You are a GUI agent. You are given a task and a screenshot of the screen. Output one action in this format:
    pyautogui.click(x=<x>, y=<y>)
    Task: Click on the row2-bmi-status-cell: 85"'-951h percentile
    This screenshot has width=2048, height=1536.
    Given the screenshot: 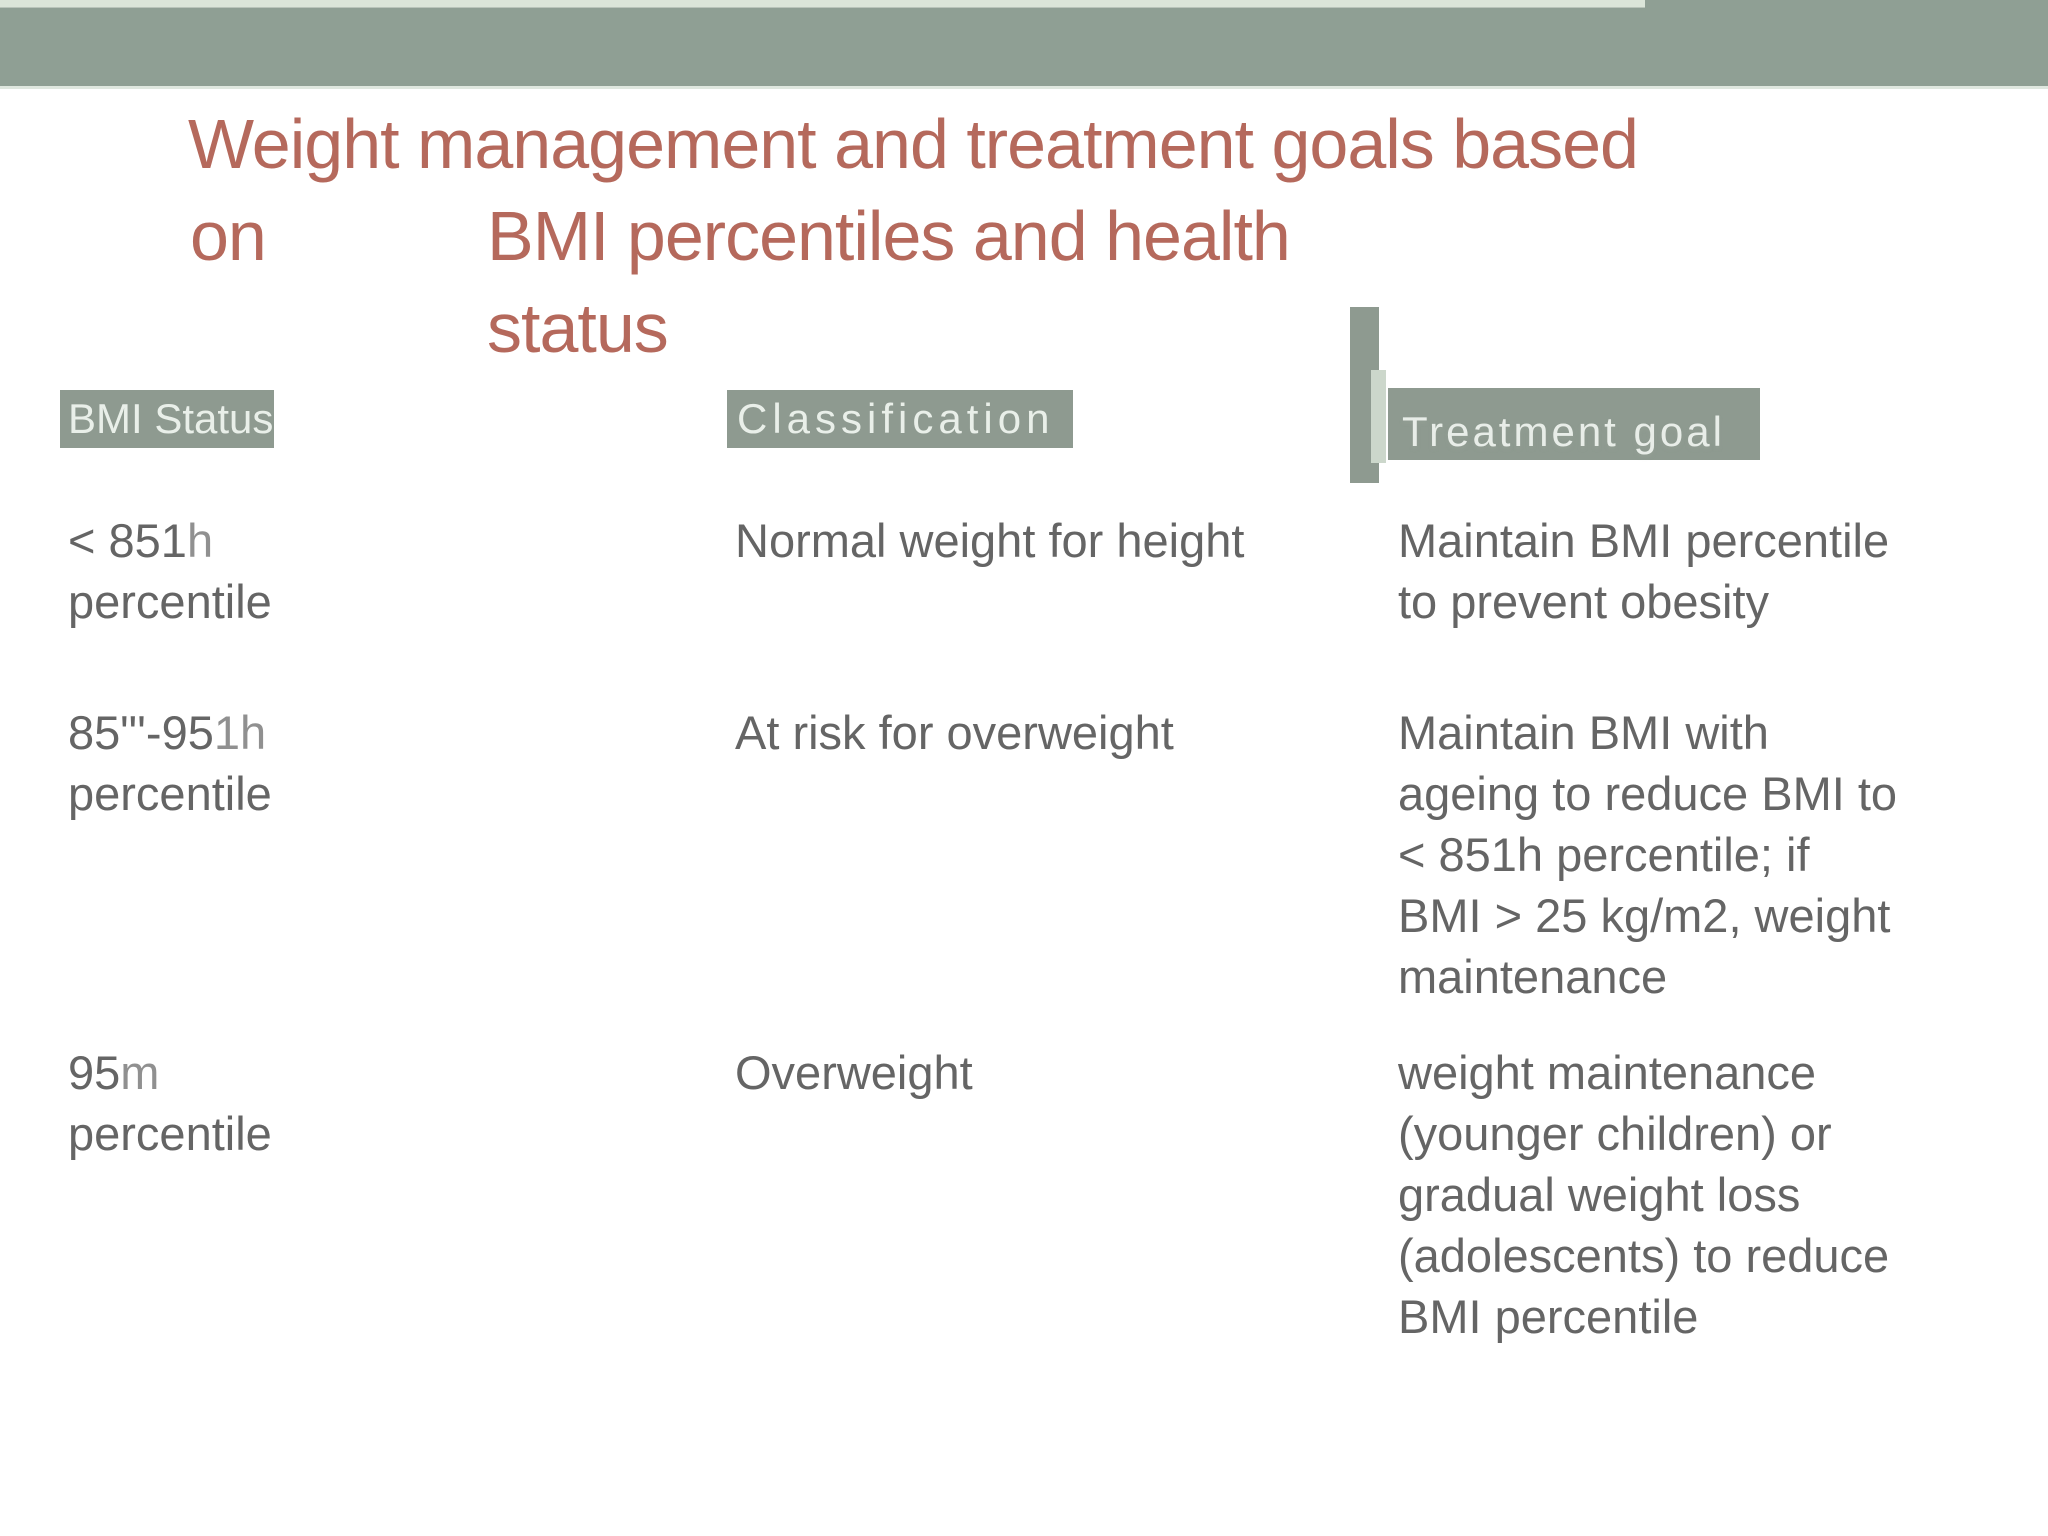 What is the action you would take?
    pyautogui.click(x=170, y=763)
    